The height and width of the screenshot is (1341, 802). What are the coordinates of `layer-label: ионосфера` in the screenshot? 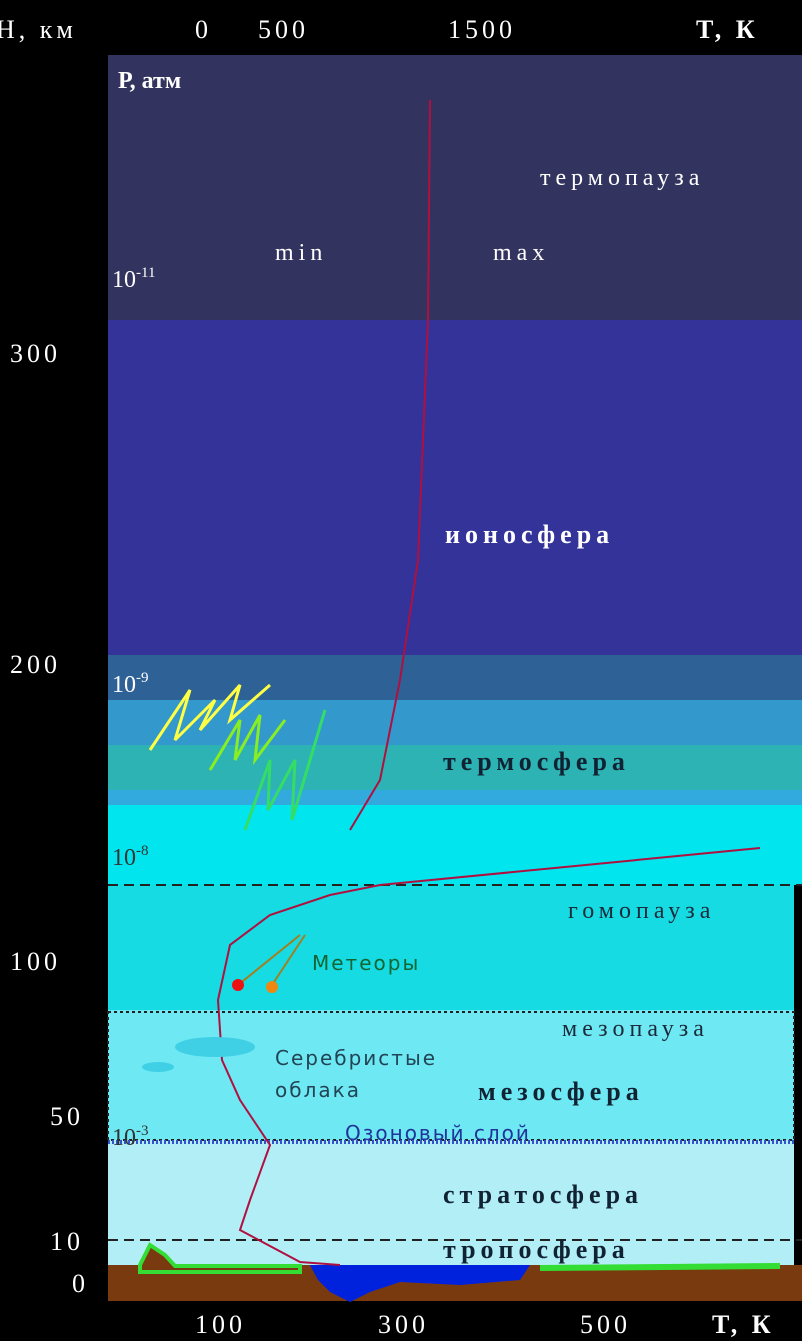 It's located at (529, 534).